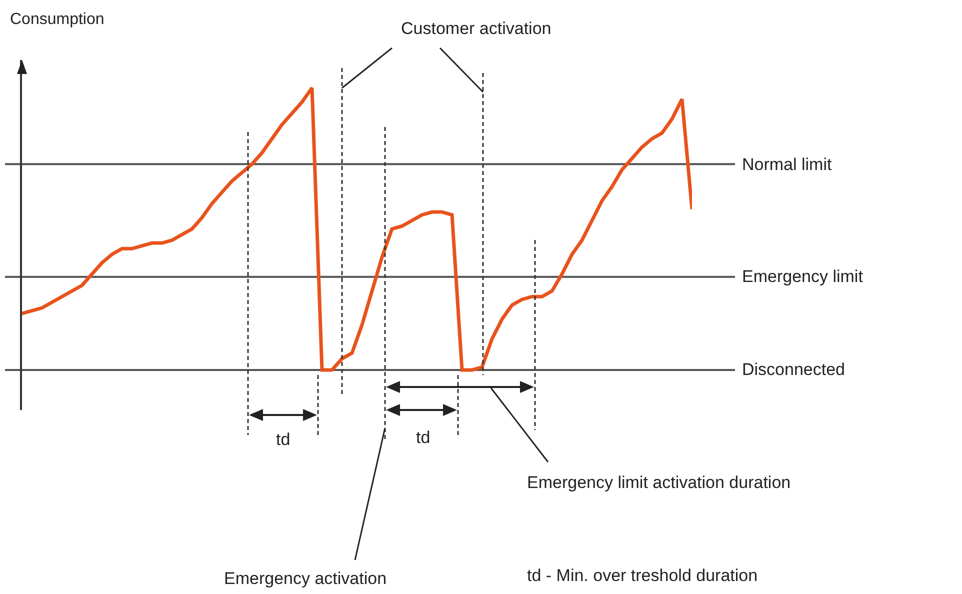  Describe the element at coordinates (659, 482) in the screenshot. I see `text: Emergency limit activation duration` at that location.